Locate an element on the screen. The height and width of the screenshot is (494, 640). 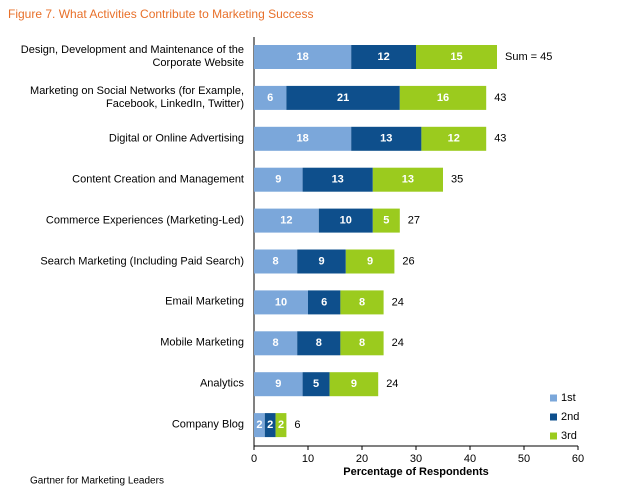
x-axis-title: Percentage of Respondents is located at coordinates (415, 472).